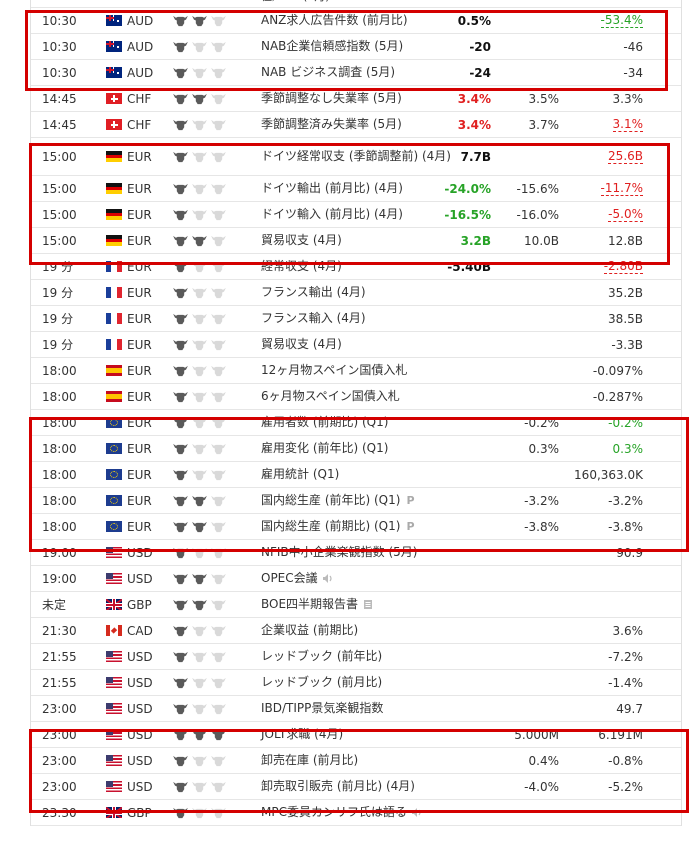 Image resolution: width=699 pixels, height=845 pixels. I want to click on table-row: 23:30 GBP MPC委員カンリフ氏は語る, so click(356, 813).